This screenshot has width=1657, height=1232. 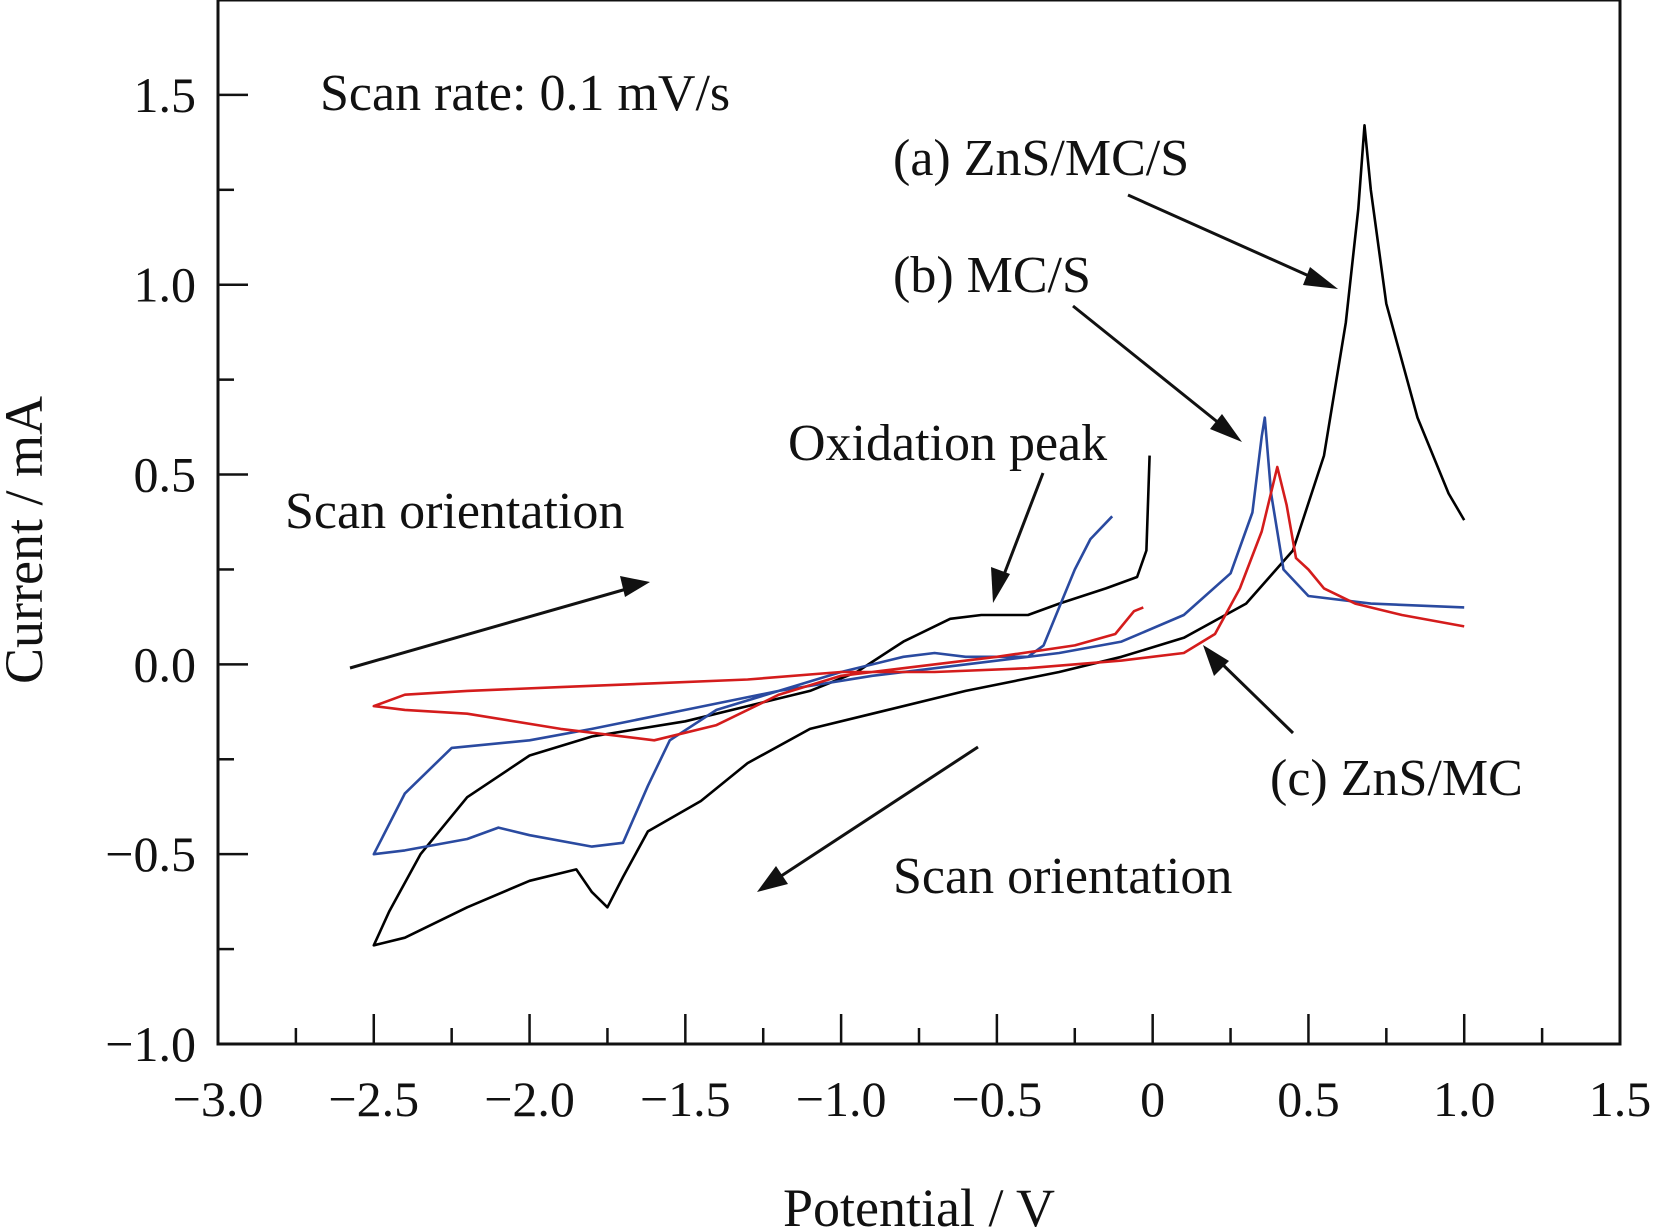 What do you see at coordinates (1157, 373) in the screenshot?
I see `arrow-series-b` at bounding box center [1157, 373].